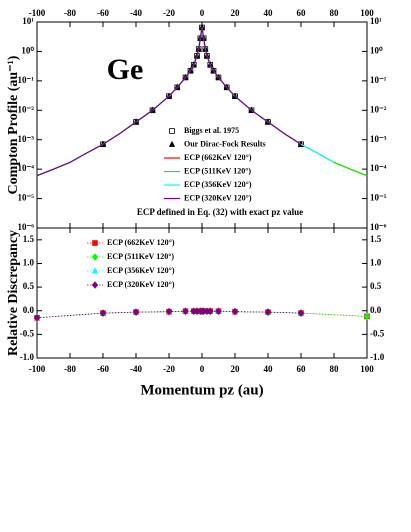  I want to click on element-label: Ge, so click(125, 69).